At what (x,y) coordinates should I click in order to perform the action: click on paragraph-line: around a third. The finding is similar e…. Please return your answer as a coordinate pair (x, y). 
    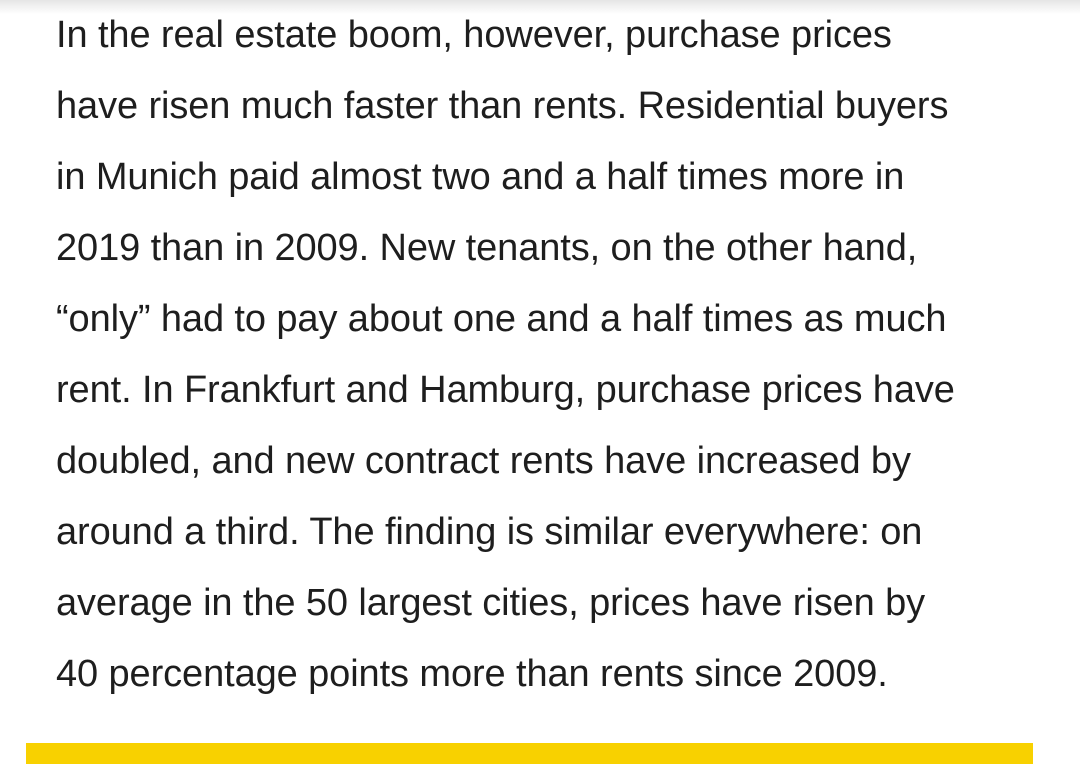
    Looking at the image, I should click on (489, 532).